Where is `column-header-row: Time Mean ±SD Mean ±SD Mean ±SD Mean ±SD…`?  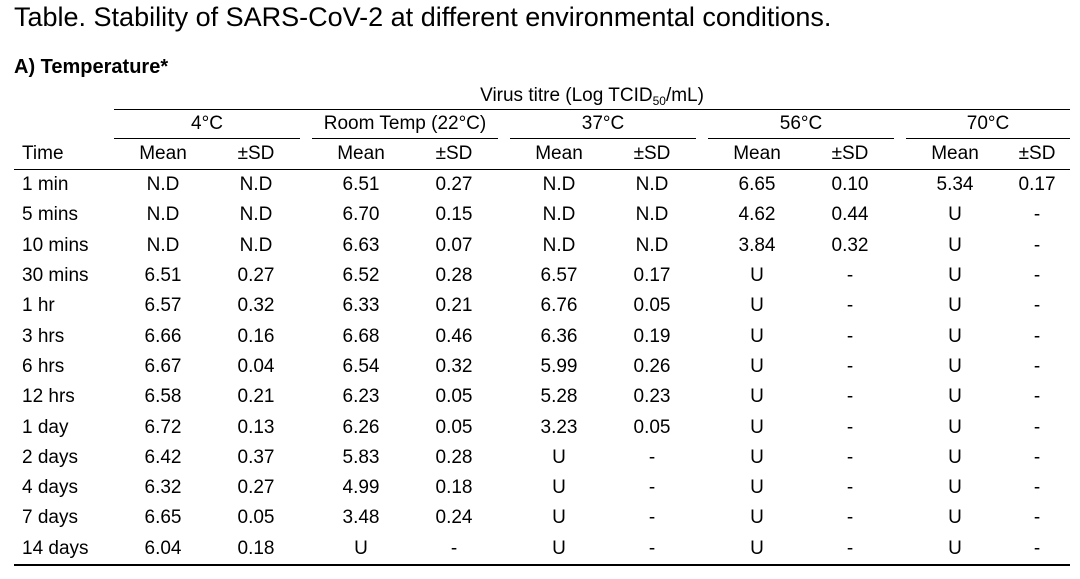
column-header-row: Time Mean ±SD Mean ±SD Mean ±SD Mean ±SD… is located at coordinates (542, 154).